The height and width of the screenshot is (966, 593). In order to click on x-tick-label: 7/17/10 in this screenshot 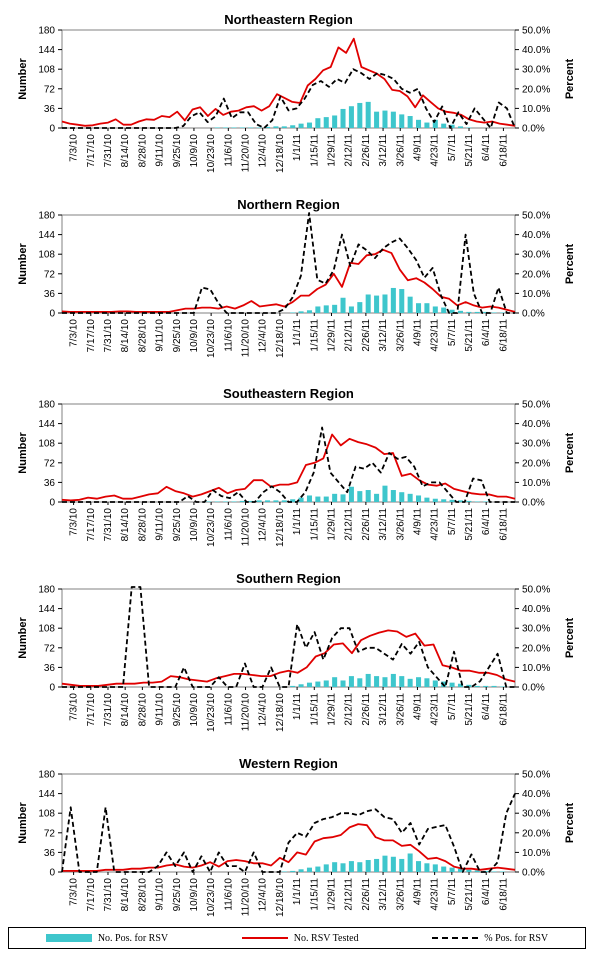, I will do `click(91, 151)`.